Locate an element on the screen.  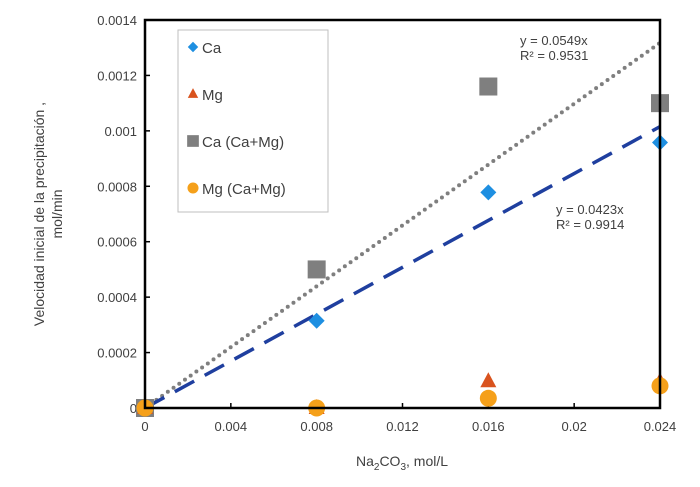
x-tick-label: 0 is located at coordinates (144, 426).